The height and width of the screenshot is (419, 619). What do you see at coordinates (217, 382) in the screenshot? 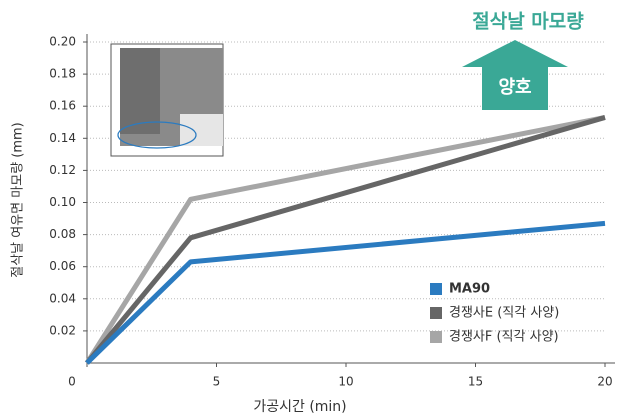
I see `x-tick-label: 5` at bounding box center [217, 382].